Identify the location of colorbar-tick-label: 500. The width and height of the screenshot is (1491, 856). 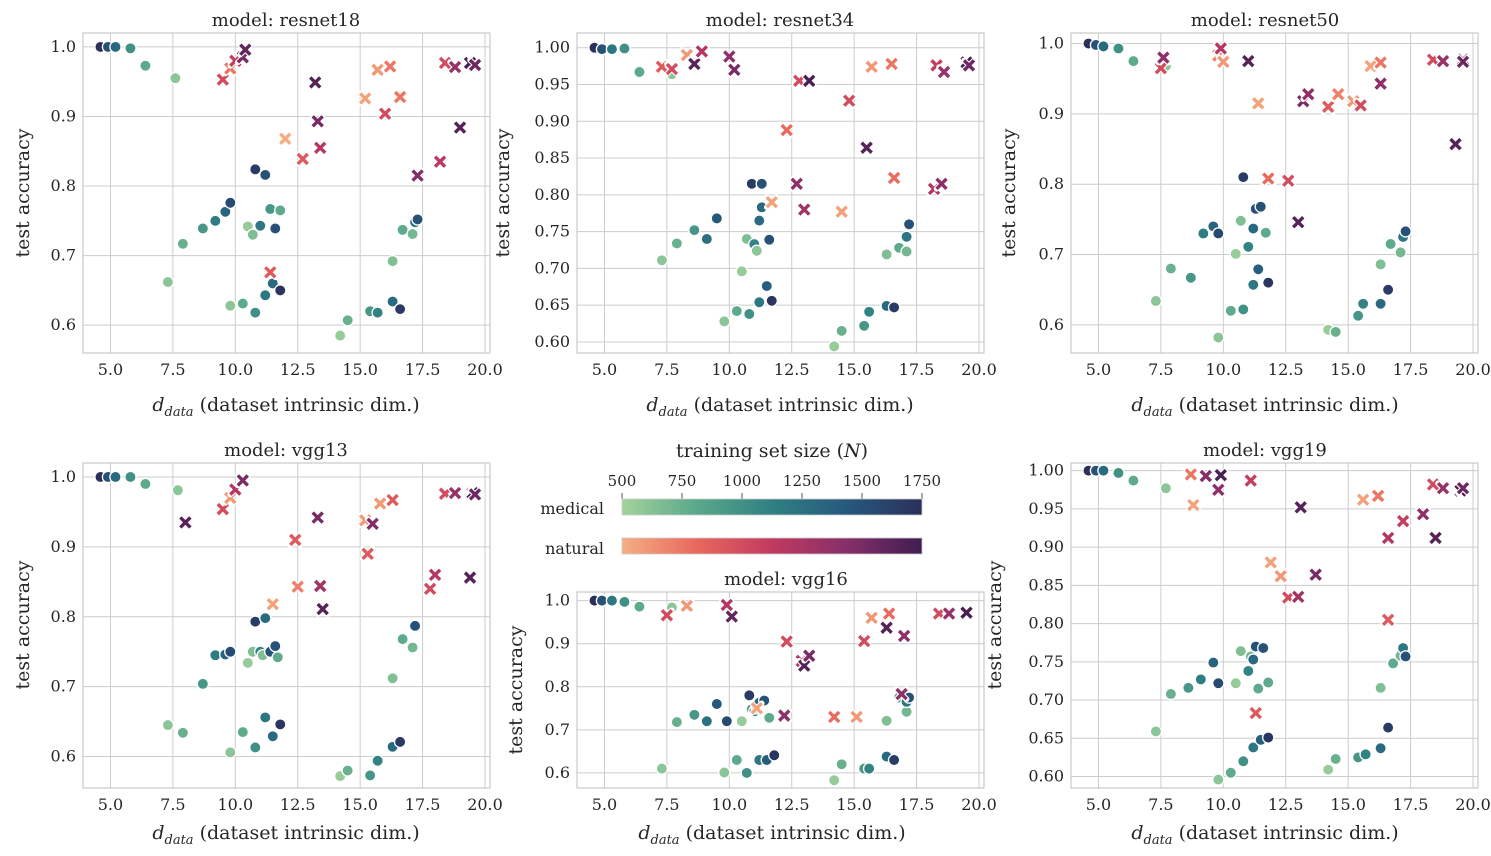
(622, 481).